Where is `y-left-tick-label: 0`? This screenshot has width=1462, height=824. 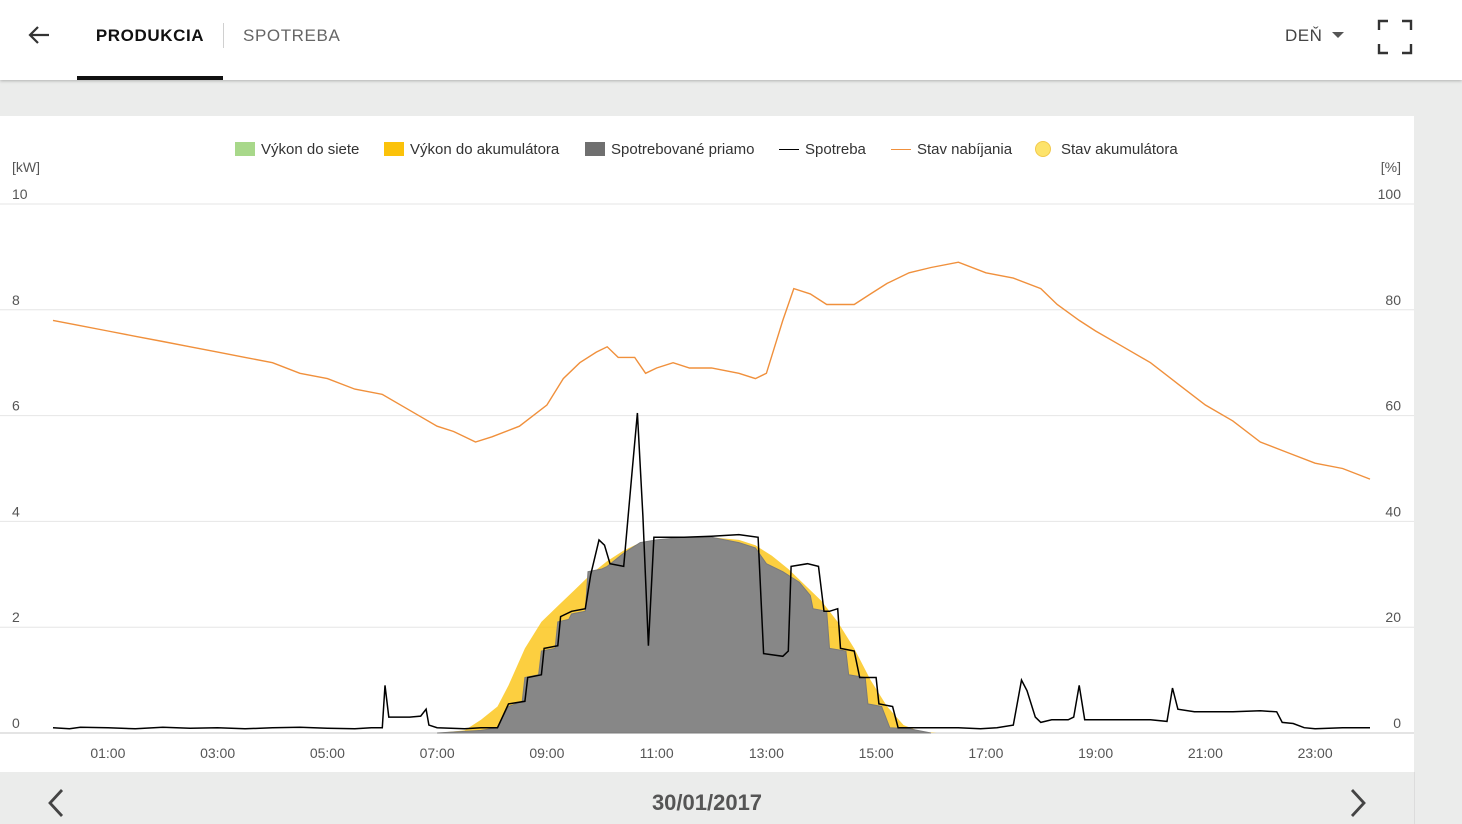
y-left-tick-label: 0 is located at coordinates (16, 723).